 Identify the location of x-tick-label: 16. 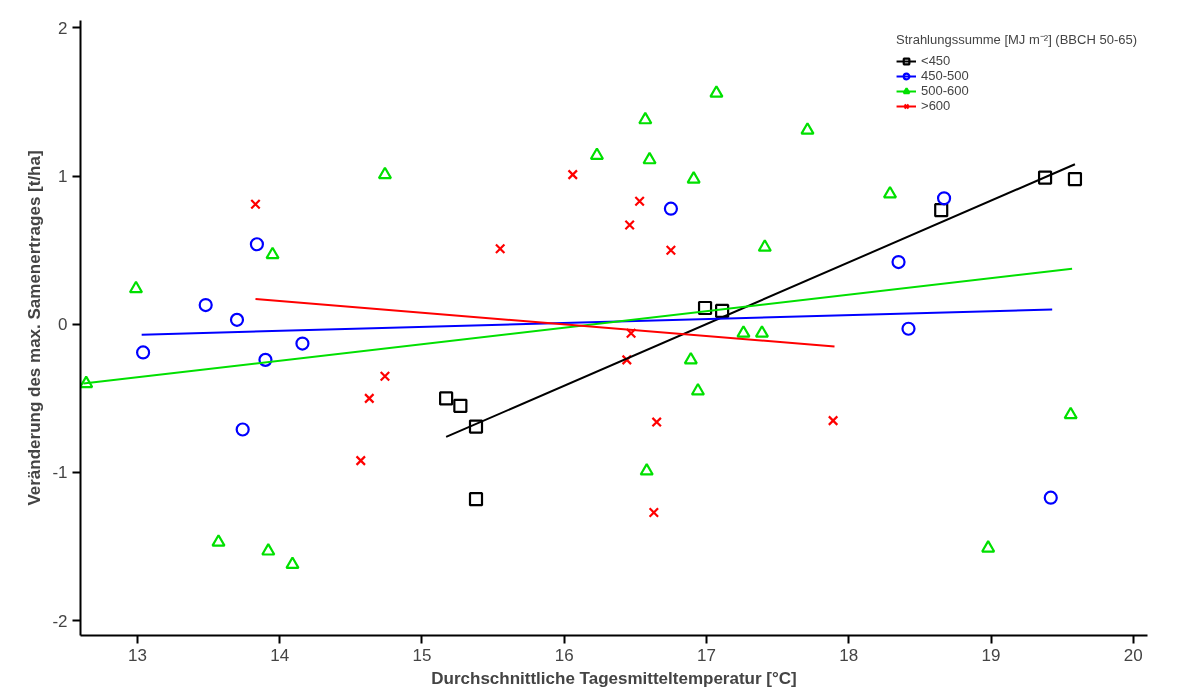
(564, 655).